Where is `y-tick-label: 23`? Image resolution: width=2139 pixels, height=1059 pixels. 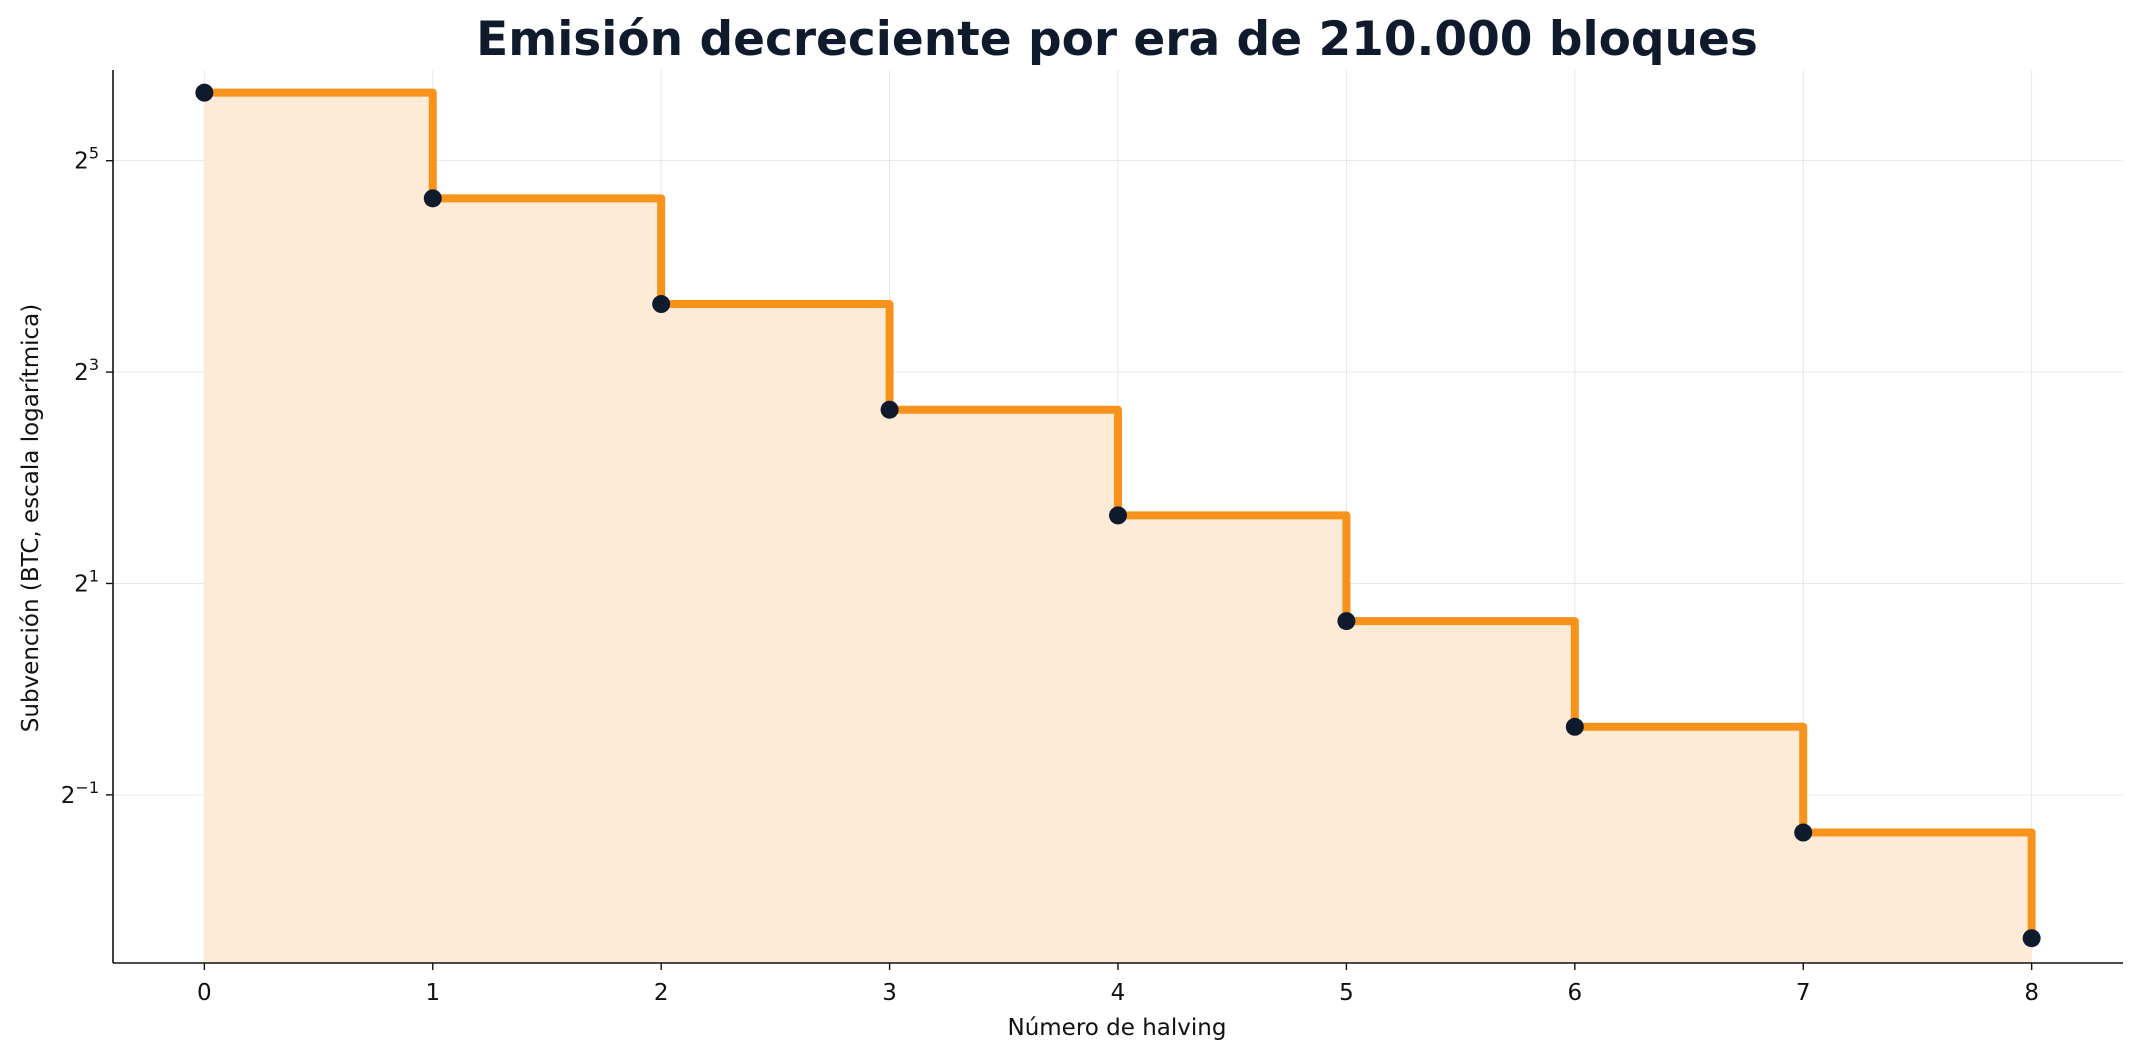 y-tick-label: 23 is located at coordinates (86, 370).